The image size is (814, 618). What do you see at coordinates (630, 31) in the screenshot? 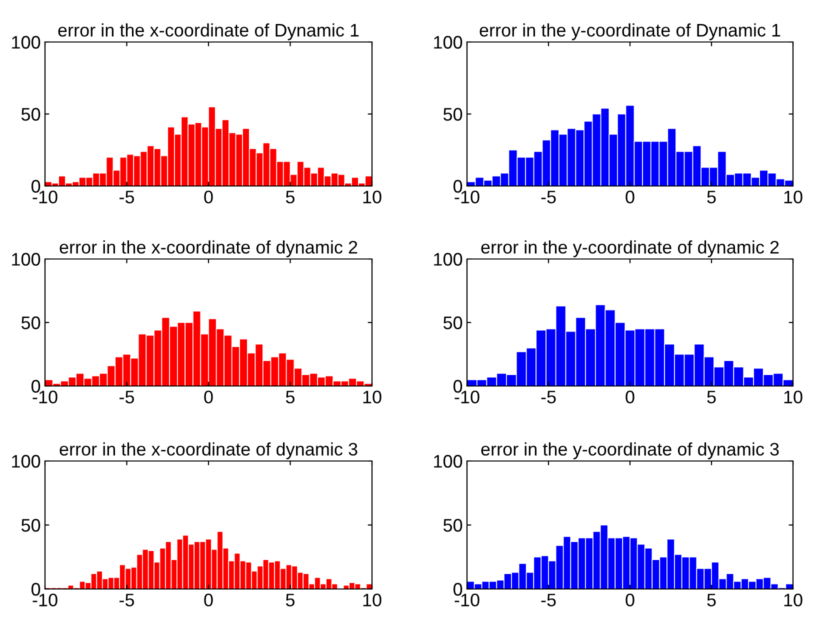
I see `chart-title: error in the y-coordinate of Dynamic 1` at bounding box center [630, 31].